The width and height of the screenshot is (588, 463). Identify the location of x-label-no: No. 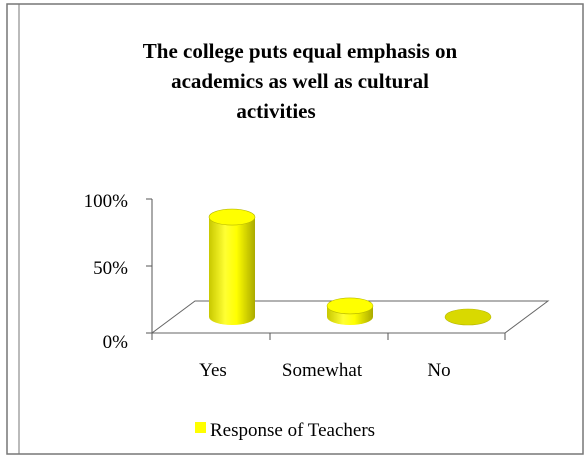
(438, 370).